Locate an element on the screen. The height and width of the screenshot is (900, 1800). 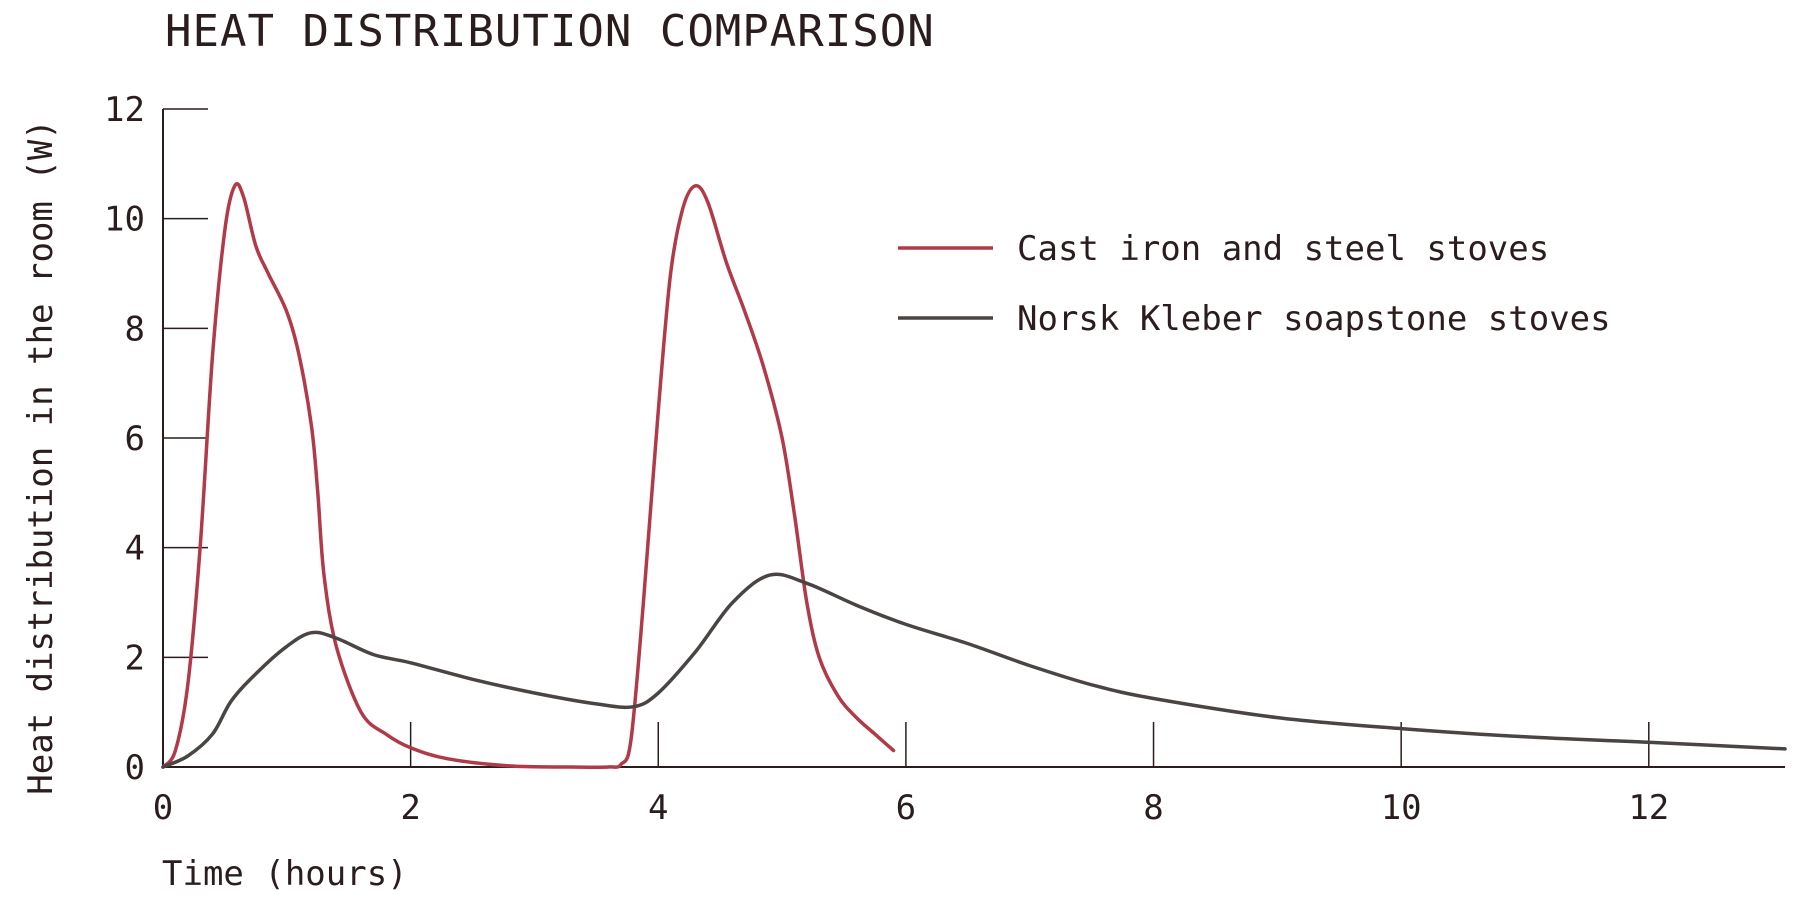
legend-label-cast-iron: Cast iron and steel stoves is located at coordinates (1283, 249).